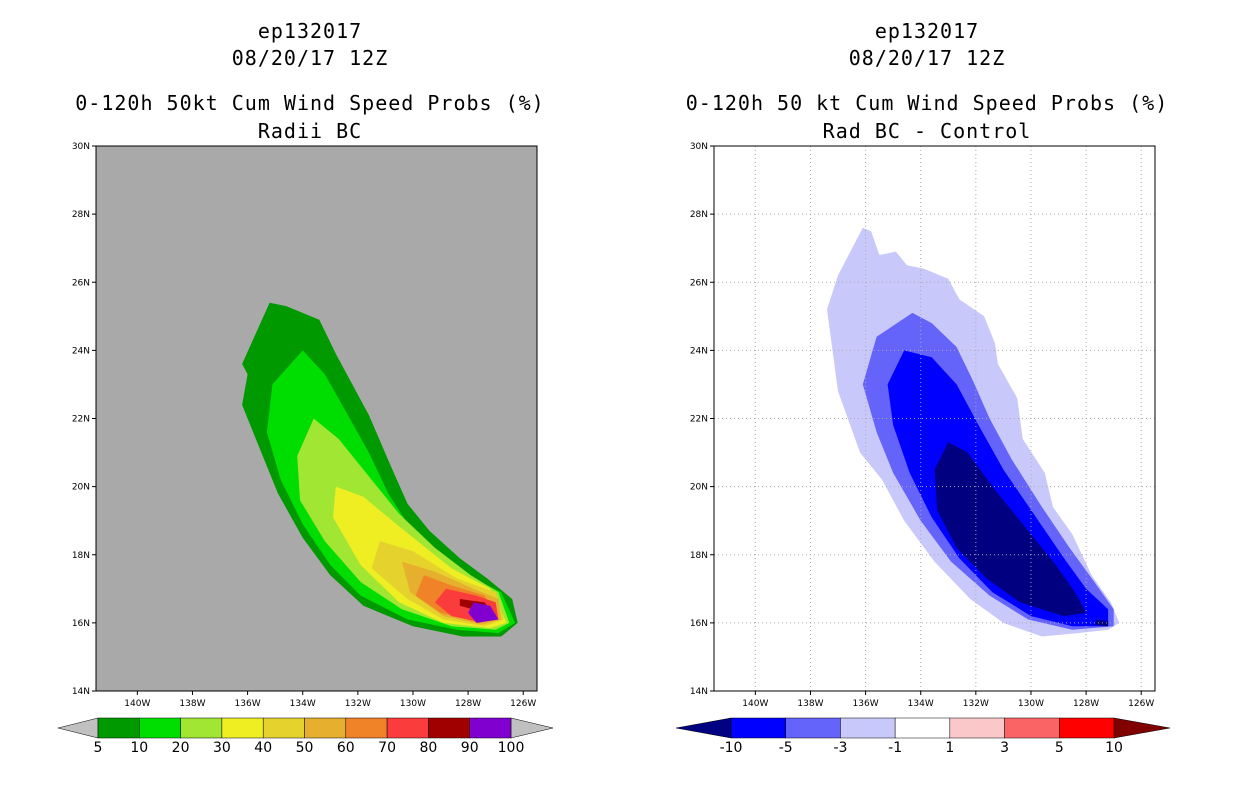  I want to click on colorbar-label: 20, so click(181, 748).